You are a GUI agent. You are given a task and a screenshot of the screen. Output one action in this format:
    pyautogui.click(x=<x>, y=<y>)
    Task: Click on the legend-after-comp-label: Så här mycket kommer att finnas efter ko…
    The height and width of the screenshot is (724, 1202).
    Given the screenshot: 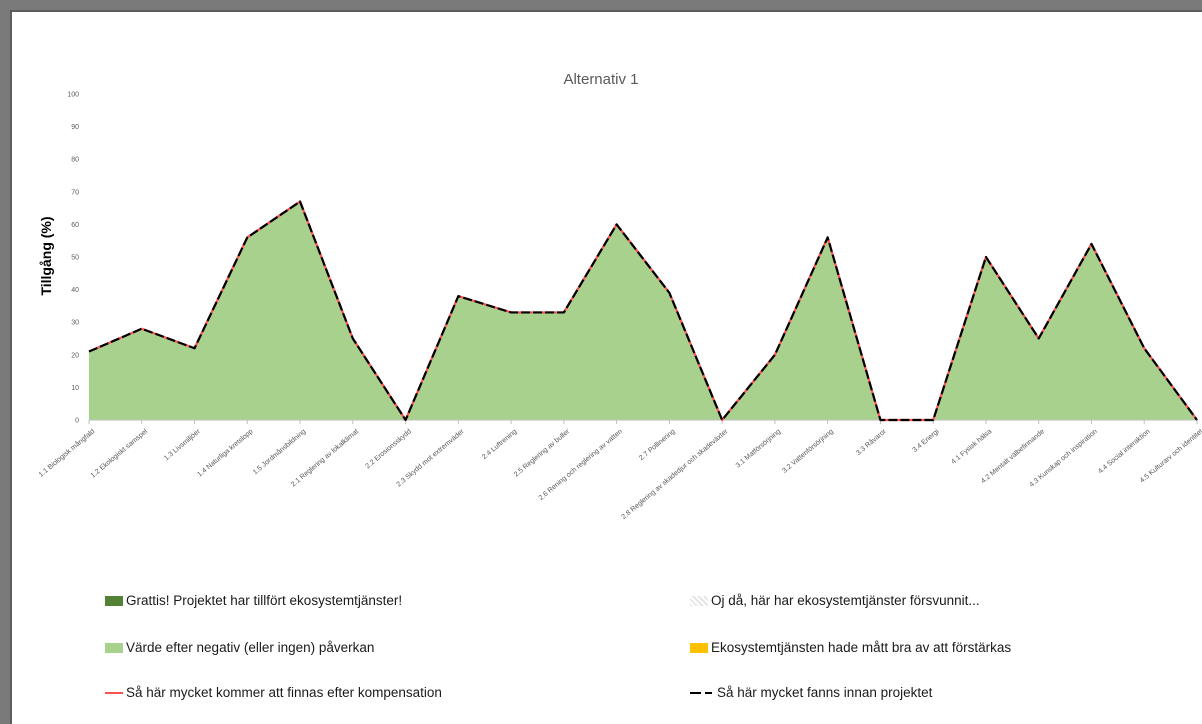 What is the action you would take?
    pyautogui.click(x=284, y=692)
    